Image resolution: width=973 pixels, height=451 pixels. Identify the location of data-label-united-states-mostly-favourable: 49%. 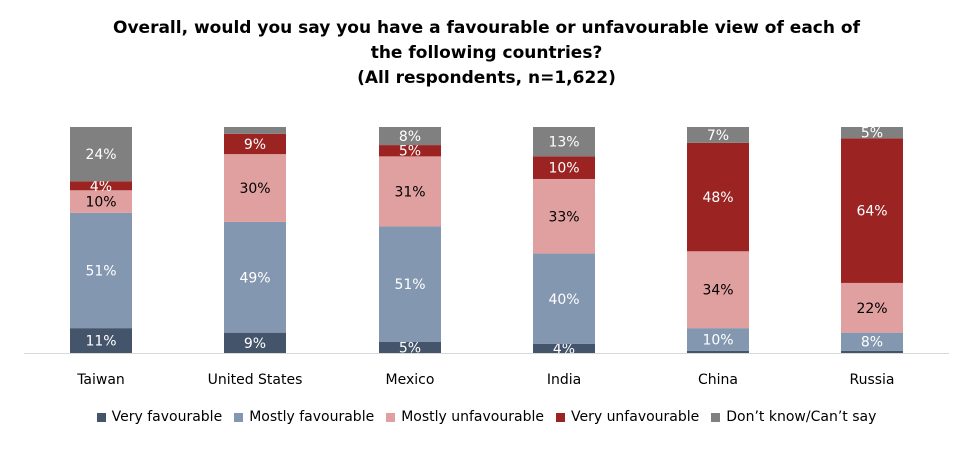
(254, 278).